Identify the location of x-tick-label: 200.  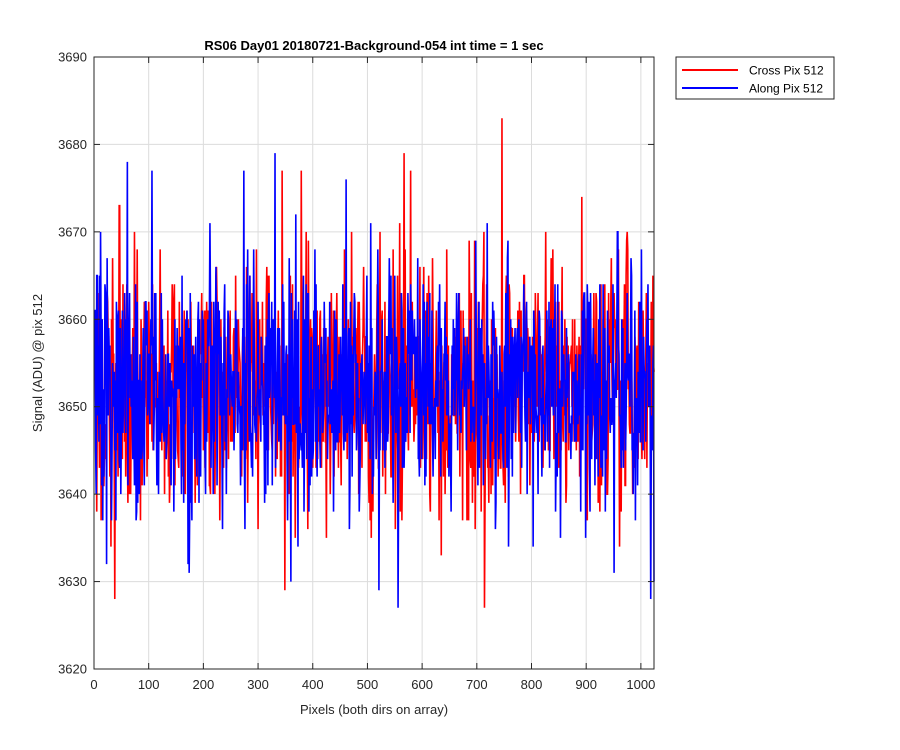
(204, 684).